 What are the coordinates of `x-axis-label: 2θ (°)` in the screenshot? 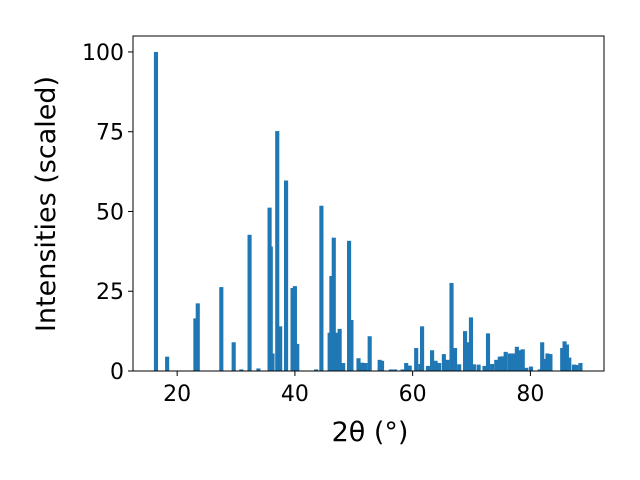 It's located at (370, 432).